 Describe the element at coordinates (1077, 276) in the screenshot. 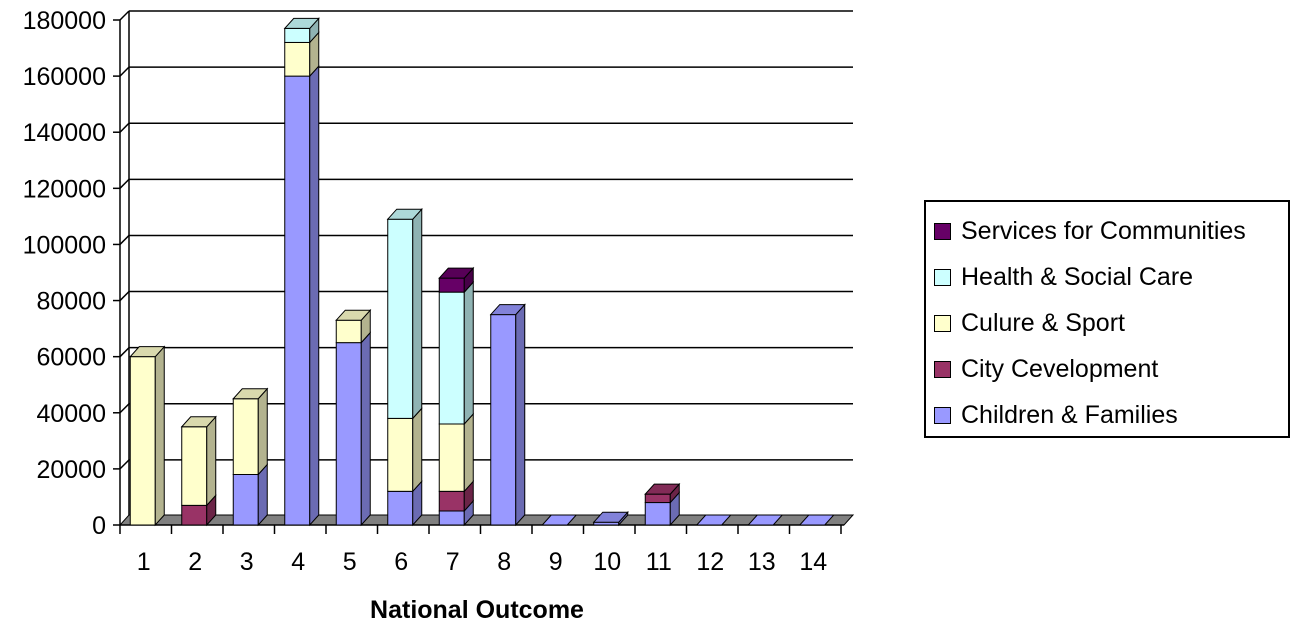

I see `legend-label: Health & Social Care` at that location.